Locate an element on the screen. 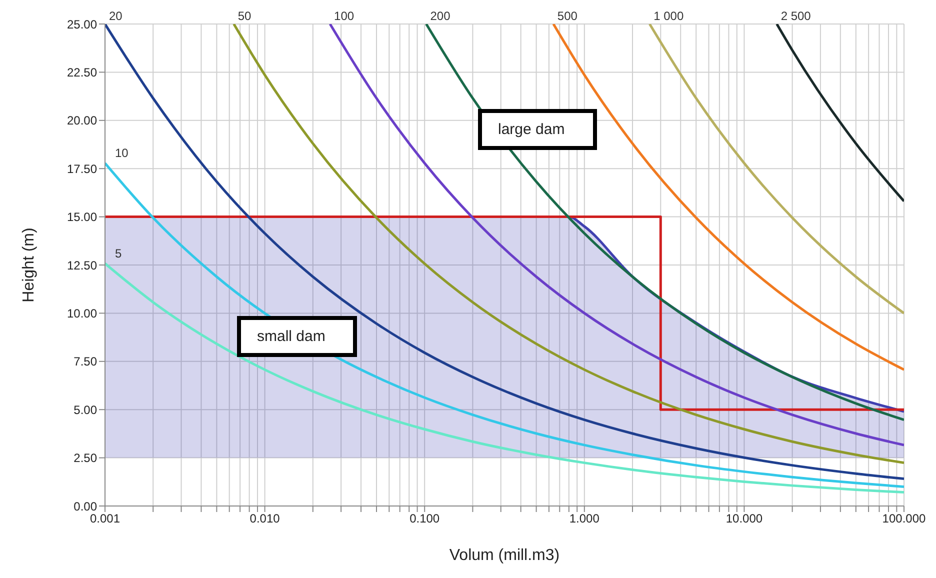 Image resolution: width=936 pixels, height=578 pixels. x-axis-title: Volum (mill.m3) is located at coordinates (504, 555).